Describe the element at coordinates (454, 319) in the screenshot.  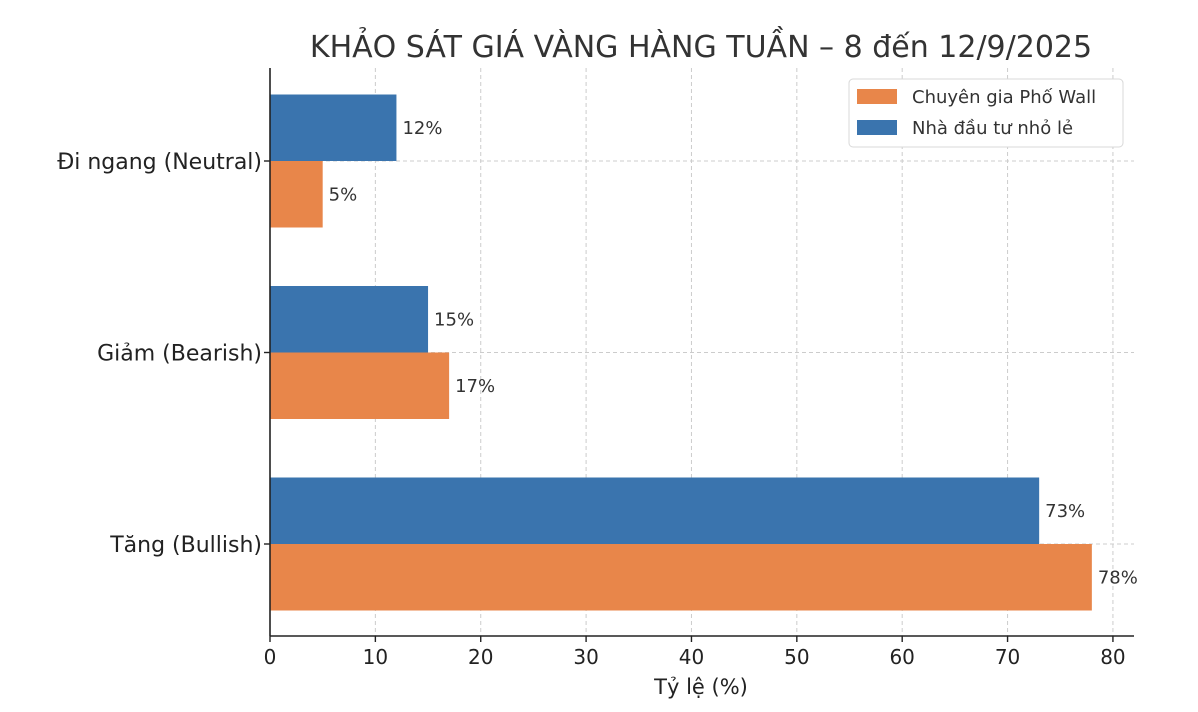
I see `data-label: 15%` at that location.